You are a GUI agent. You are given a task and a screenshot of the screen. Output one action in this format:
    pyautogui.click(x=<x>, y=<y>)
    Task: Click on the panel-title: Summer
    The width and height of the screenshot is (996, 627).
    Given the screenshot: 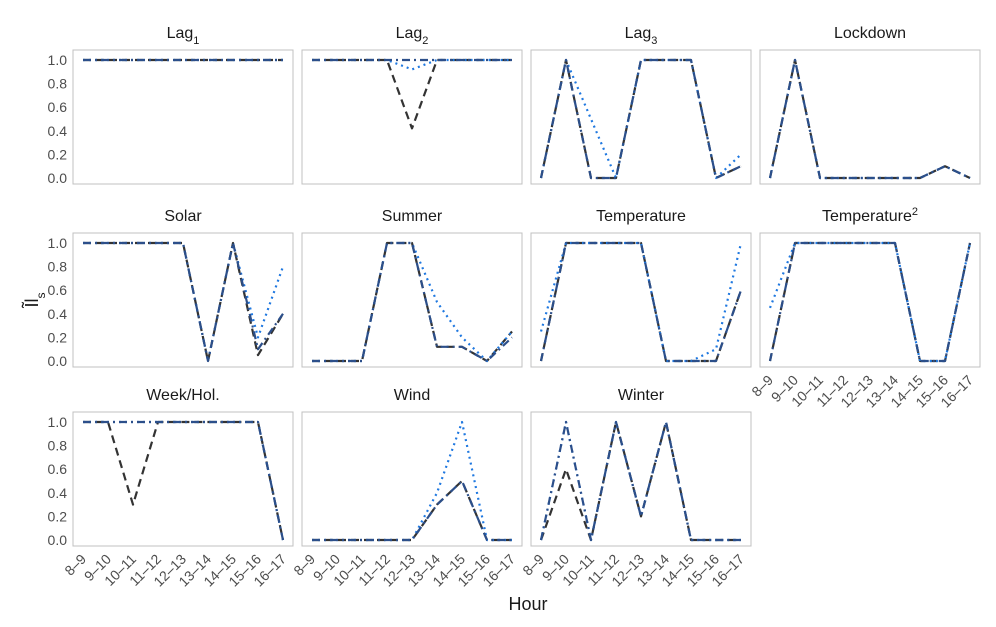 What is the action you would take?
    pyautogui.click(x=412, y=216)
    